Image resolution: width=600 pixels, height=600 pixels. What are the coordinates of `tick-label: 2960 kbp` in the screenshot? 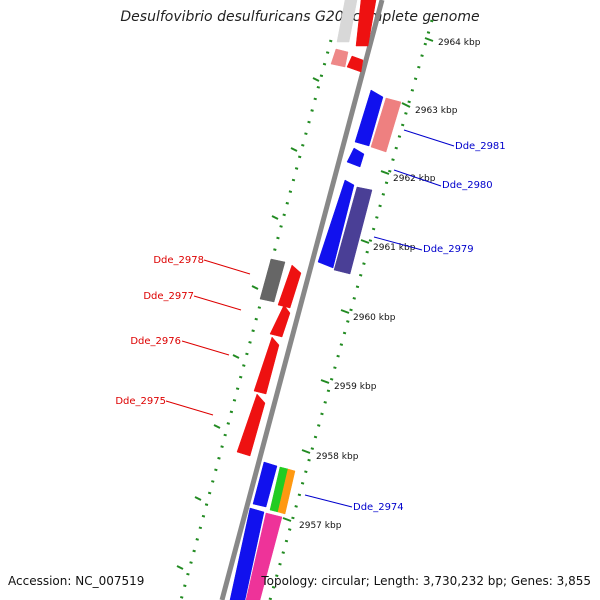 It's located at (374, 318).